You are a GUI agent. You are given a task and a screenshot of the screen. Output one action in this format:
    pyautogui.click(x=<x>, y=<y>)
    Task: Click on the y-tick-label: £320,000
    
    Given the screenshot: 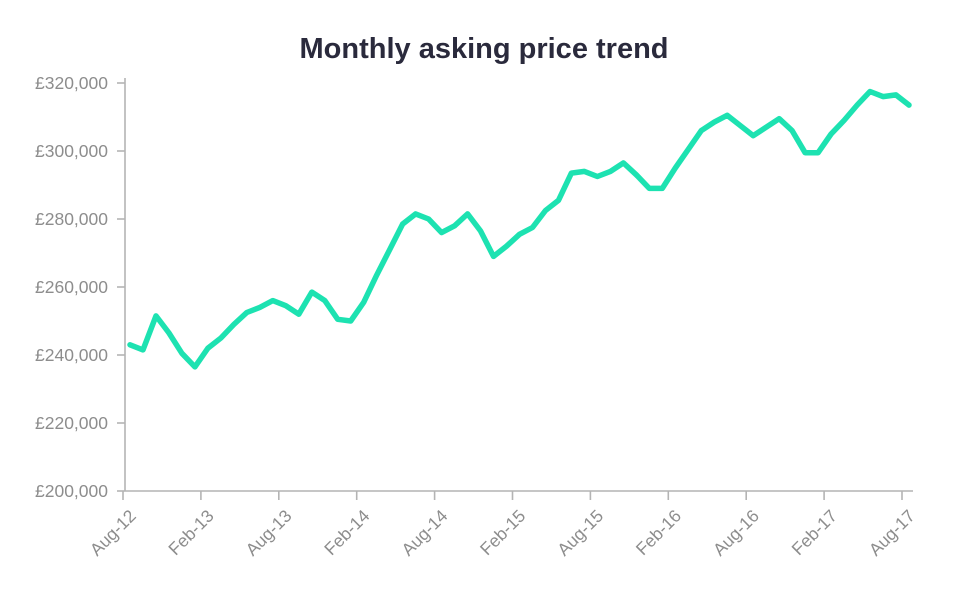 What is the action you would take?
    pyautogui.click(x=71, y=83)
    